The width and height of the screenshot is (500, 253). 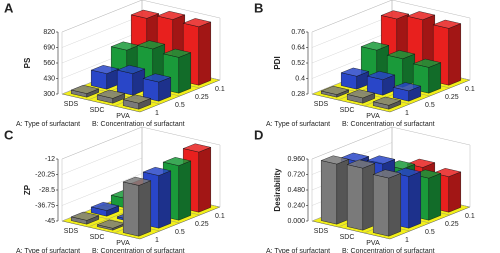 What do you see at coordinates (298, 94) in the screenshot?
I see `y-tick-label: 0.28` at bounding box center [298, 94].